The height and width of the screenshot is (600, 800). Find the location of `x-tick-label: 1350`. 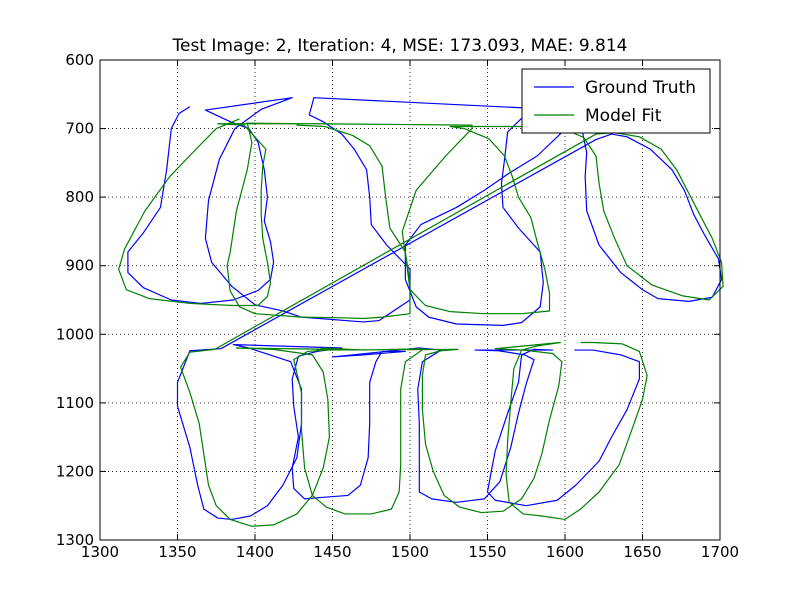

x-tick-label: 1350 is located at coordinates (177, 552).